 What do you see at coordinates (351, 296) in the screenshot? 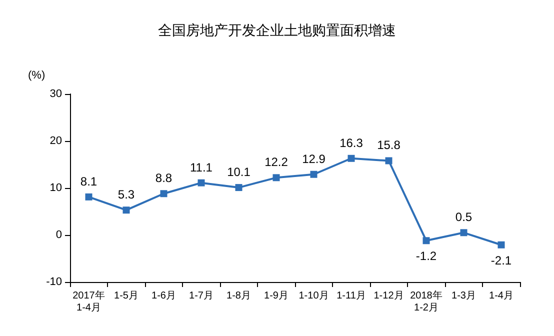
I see `x-tick-label: 1-11月` at bounding box center [351, 296].